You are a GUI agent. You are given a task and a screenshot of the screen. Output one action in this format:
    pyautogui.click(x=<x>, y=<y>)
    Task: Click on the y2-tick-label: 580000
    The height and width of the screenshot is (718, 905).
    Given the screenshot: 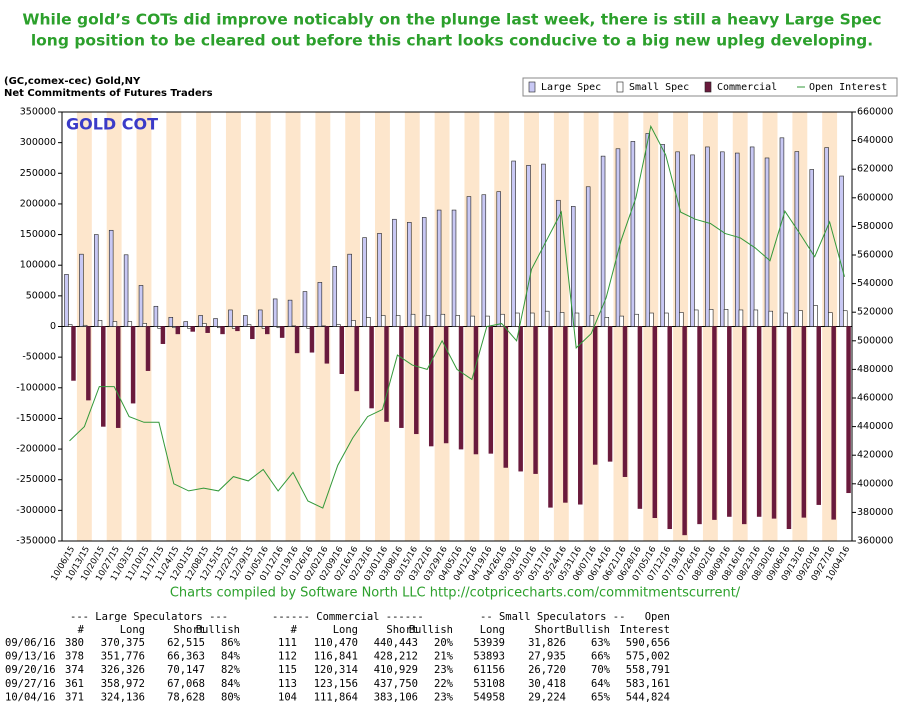 What is the action you would take?
    pyautogui.click(x=875, y=226)
    